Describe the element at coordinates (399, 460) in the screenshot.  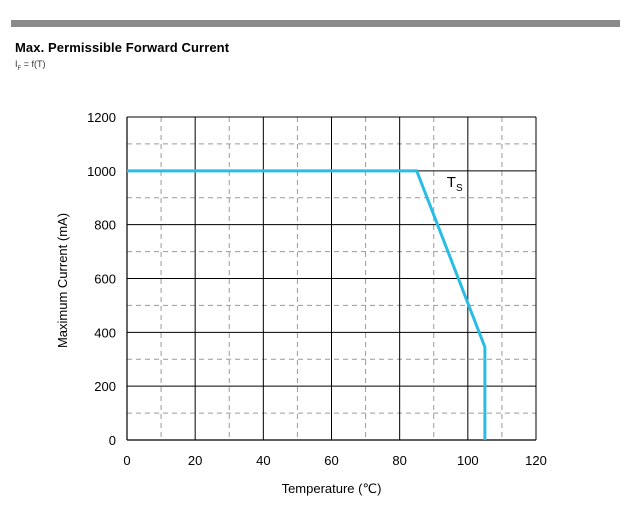
I see `x-tick-label: 80` at that location.